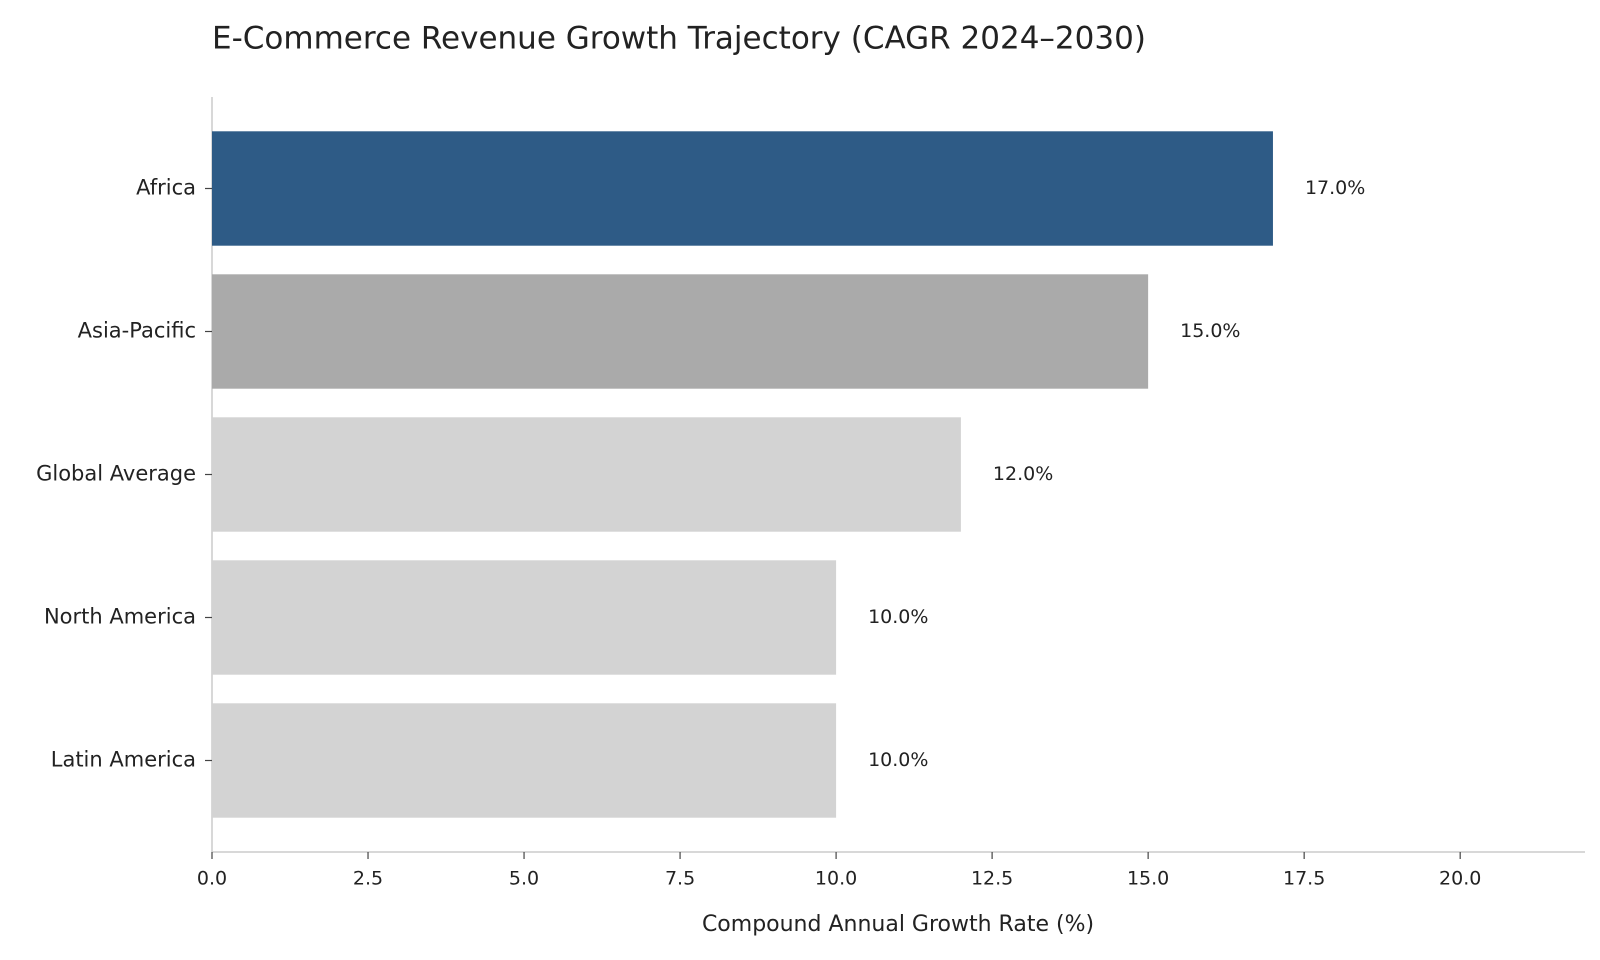  Describe the element at coordinates (212, 879) in the screenshot. I see `x-tick-label: 0.0` at that location.